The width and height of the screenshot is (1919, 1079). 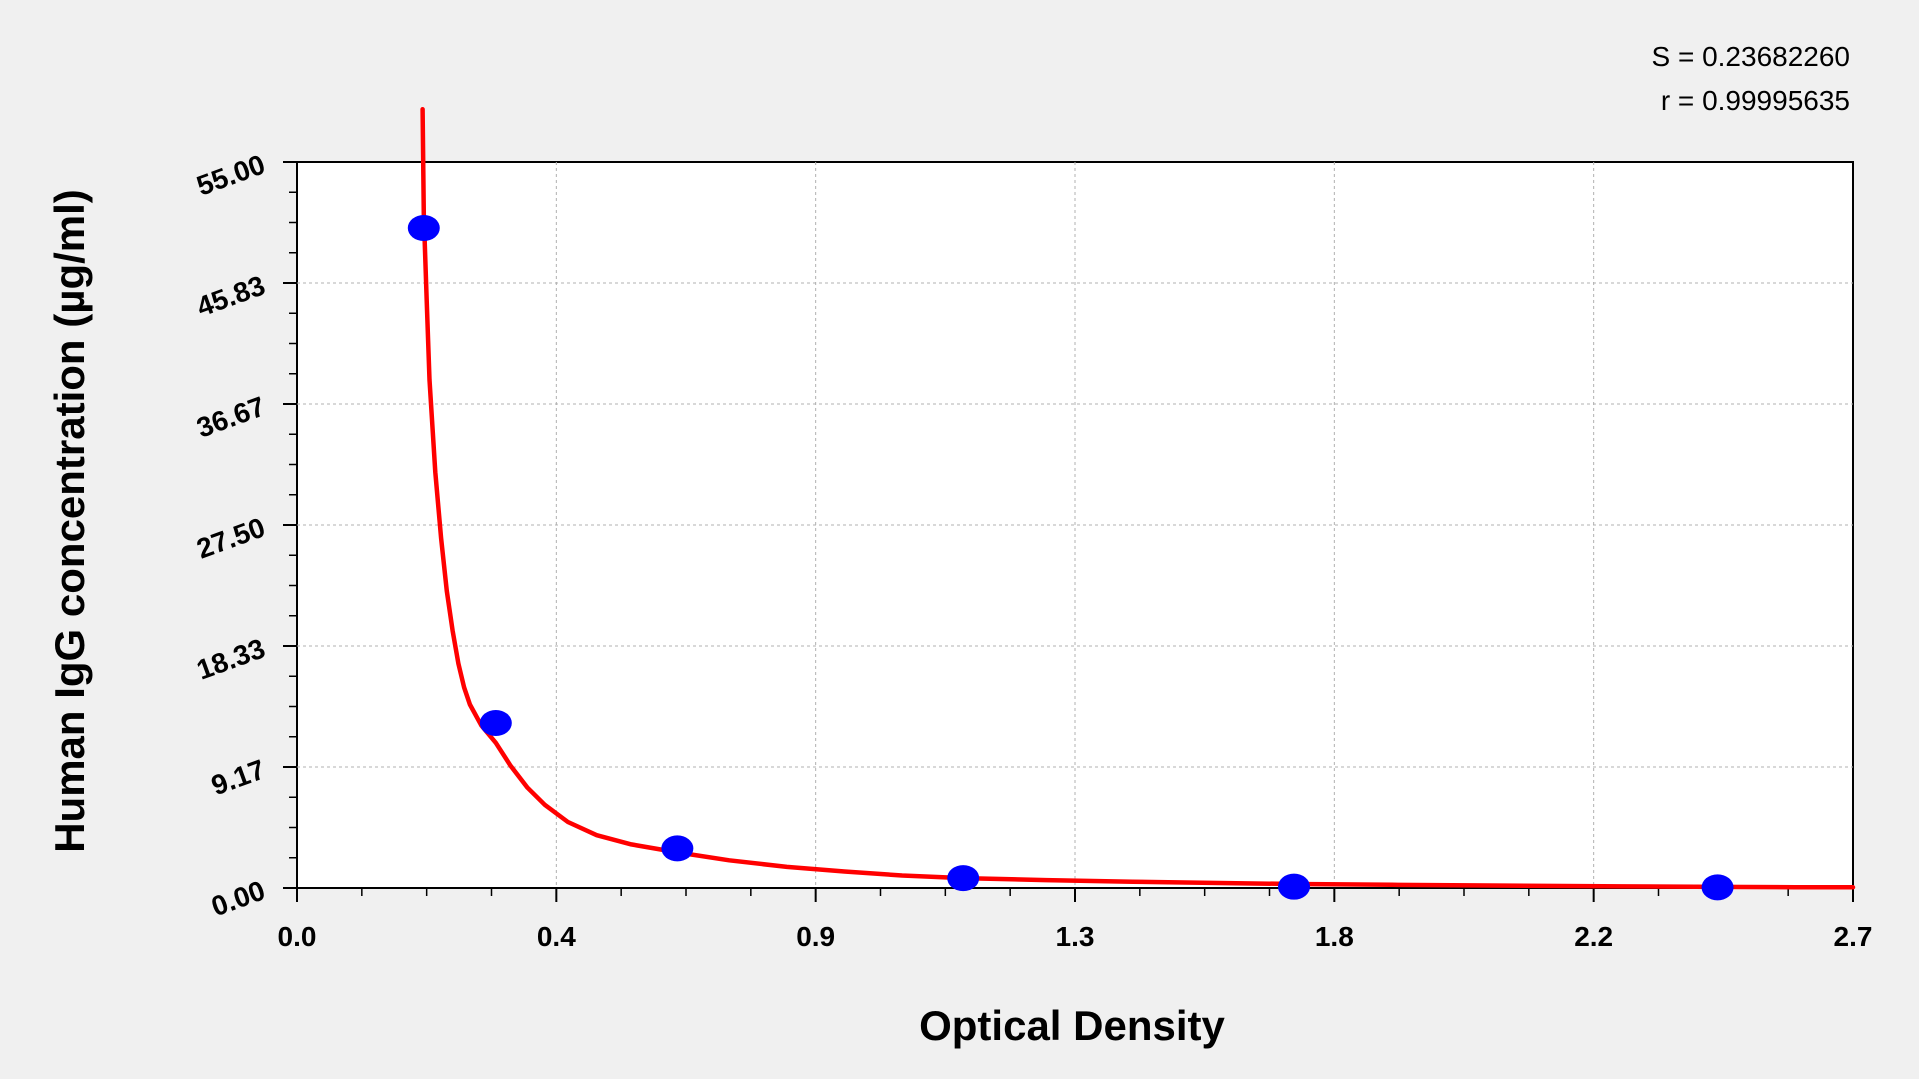 What do you see at coordinates (815, 936) in the screenshot?
I see `x-tick-label: 0.9` at bounding box center [815, 936].